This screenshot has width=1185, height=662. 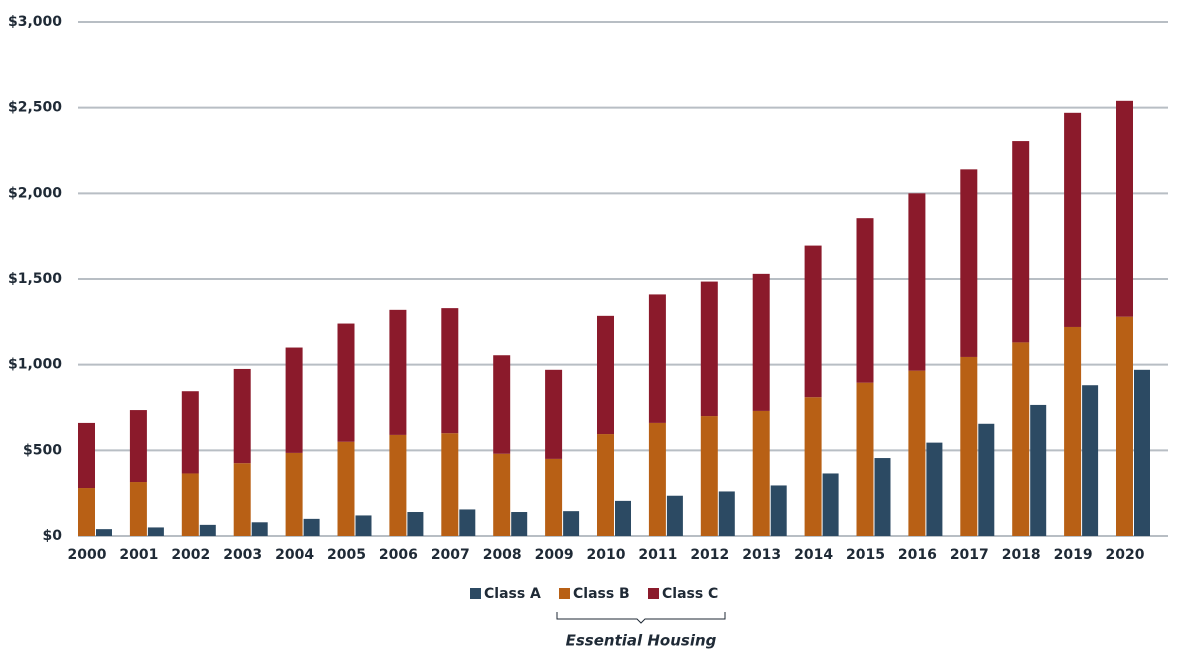 What do you see at coordinates (917, 555) in the screenshot?
I see `x-tick-label: 2016` at bounding box center [917, 555].